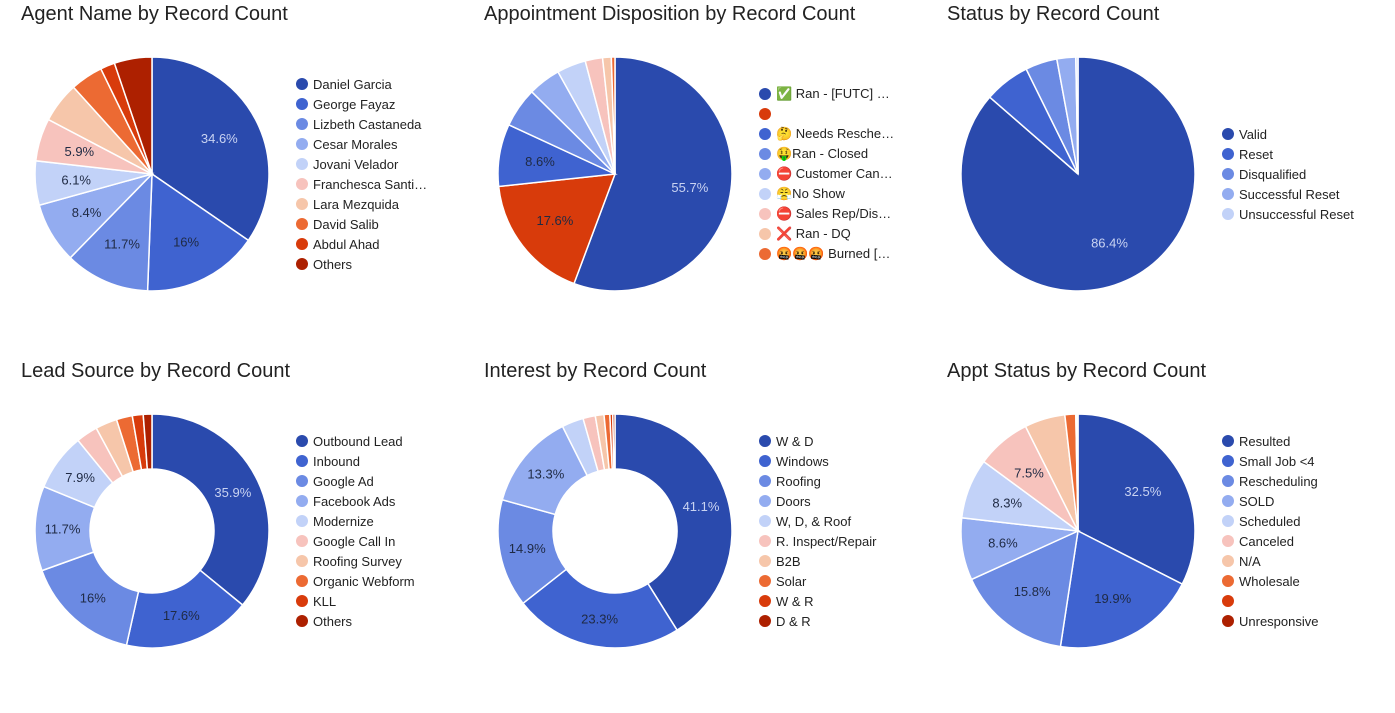 The image size is (1395, 713). What do you see at coordinates (826, 154) in the screenshot?
I see `legend-item: 🤑Ran - Closed` at bounding box center [826, 154].